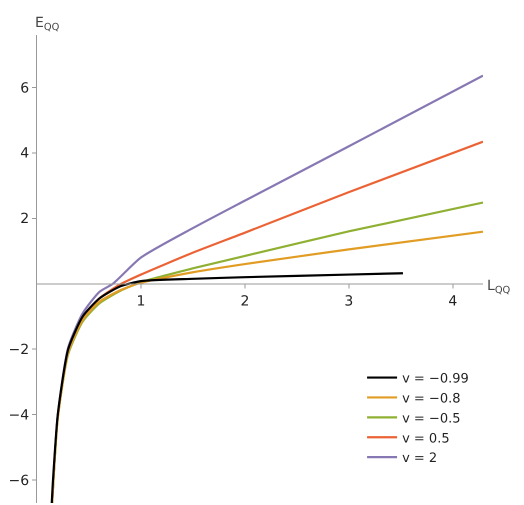  What do you see at coordinates (453, 302) in the screenshot?
I see `x-tick-label: 4` at bounding box center [453, 302].